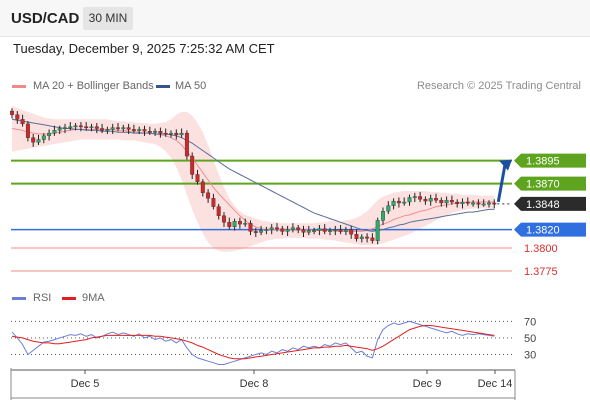  I want to click on x-tick-label: Dec 8, so click(254, 384).